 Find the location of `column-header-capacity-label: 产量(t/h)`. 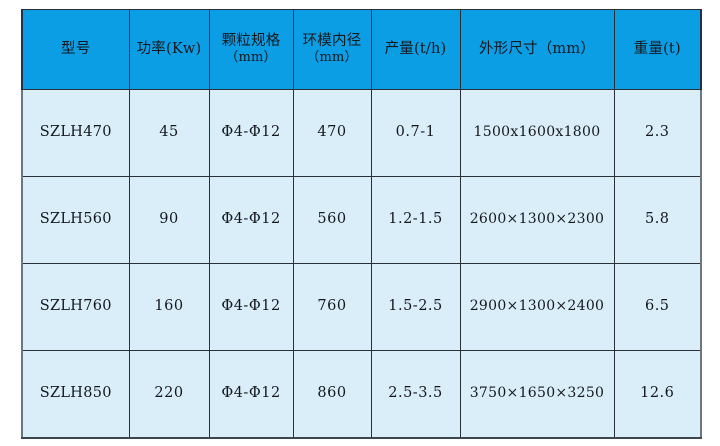

column-header-capacity-label: 产量(t/h) is located at coordinates (415, 48).